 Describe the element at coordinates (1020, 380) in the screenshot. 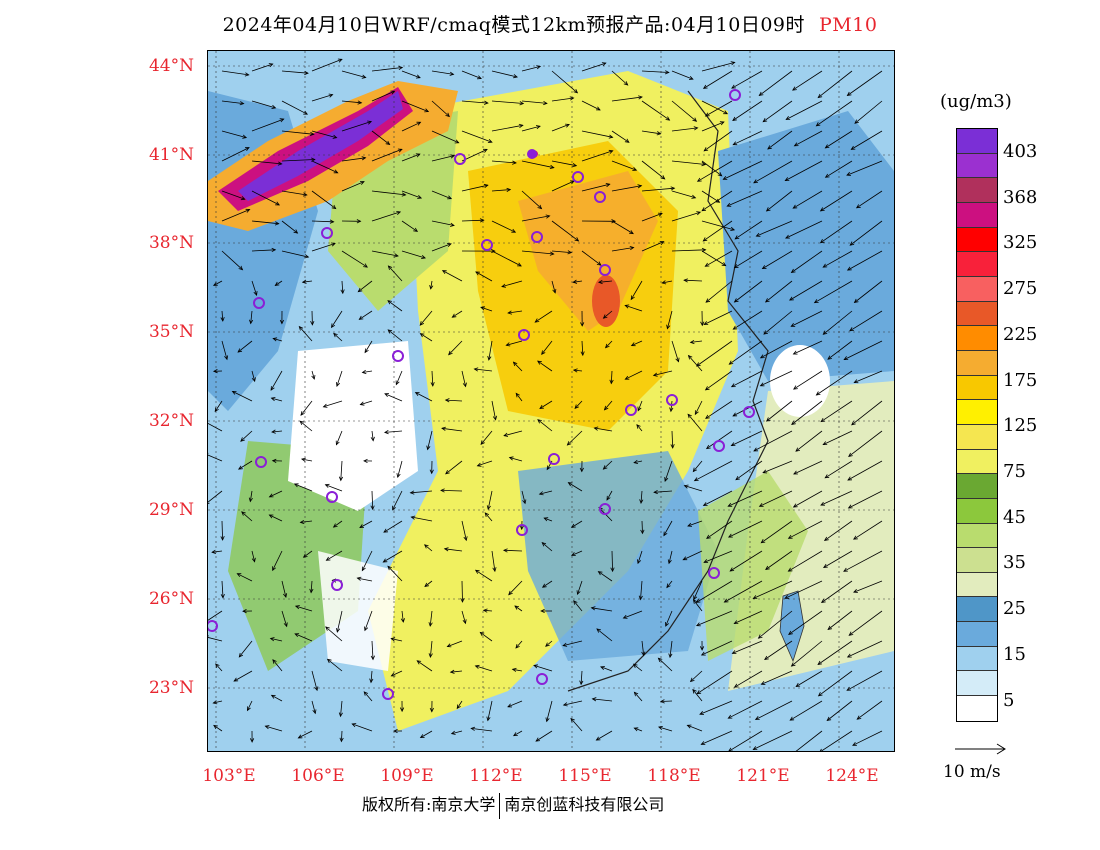

I see `legend-tick: 175` at that location.